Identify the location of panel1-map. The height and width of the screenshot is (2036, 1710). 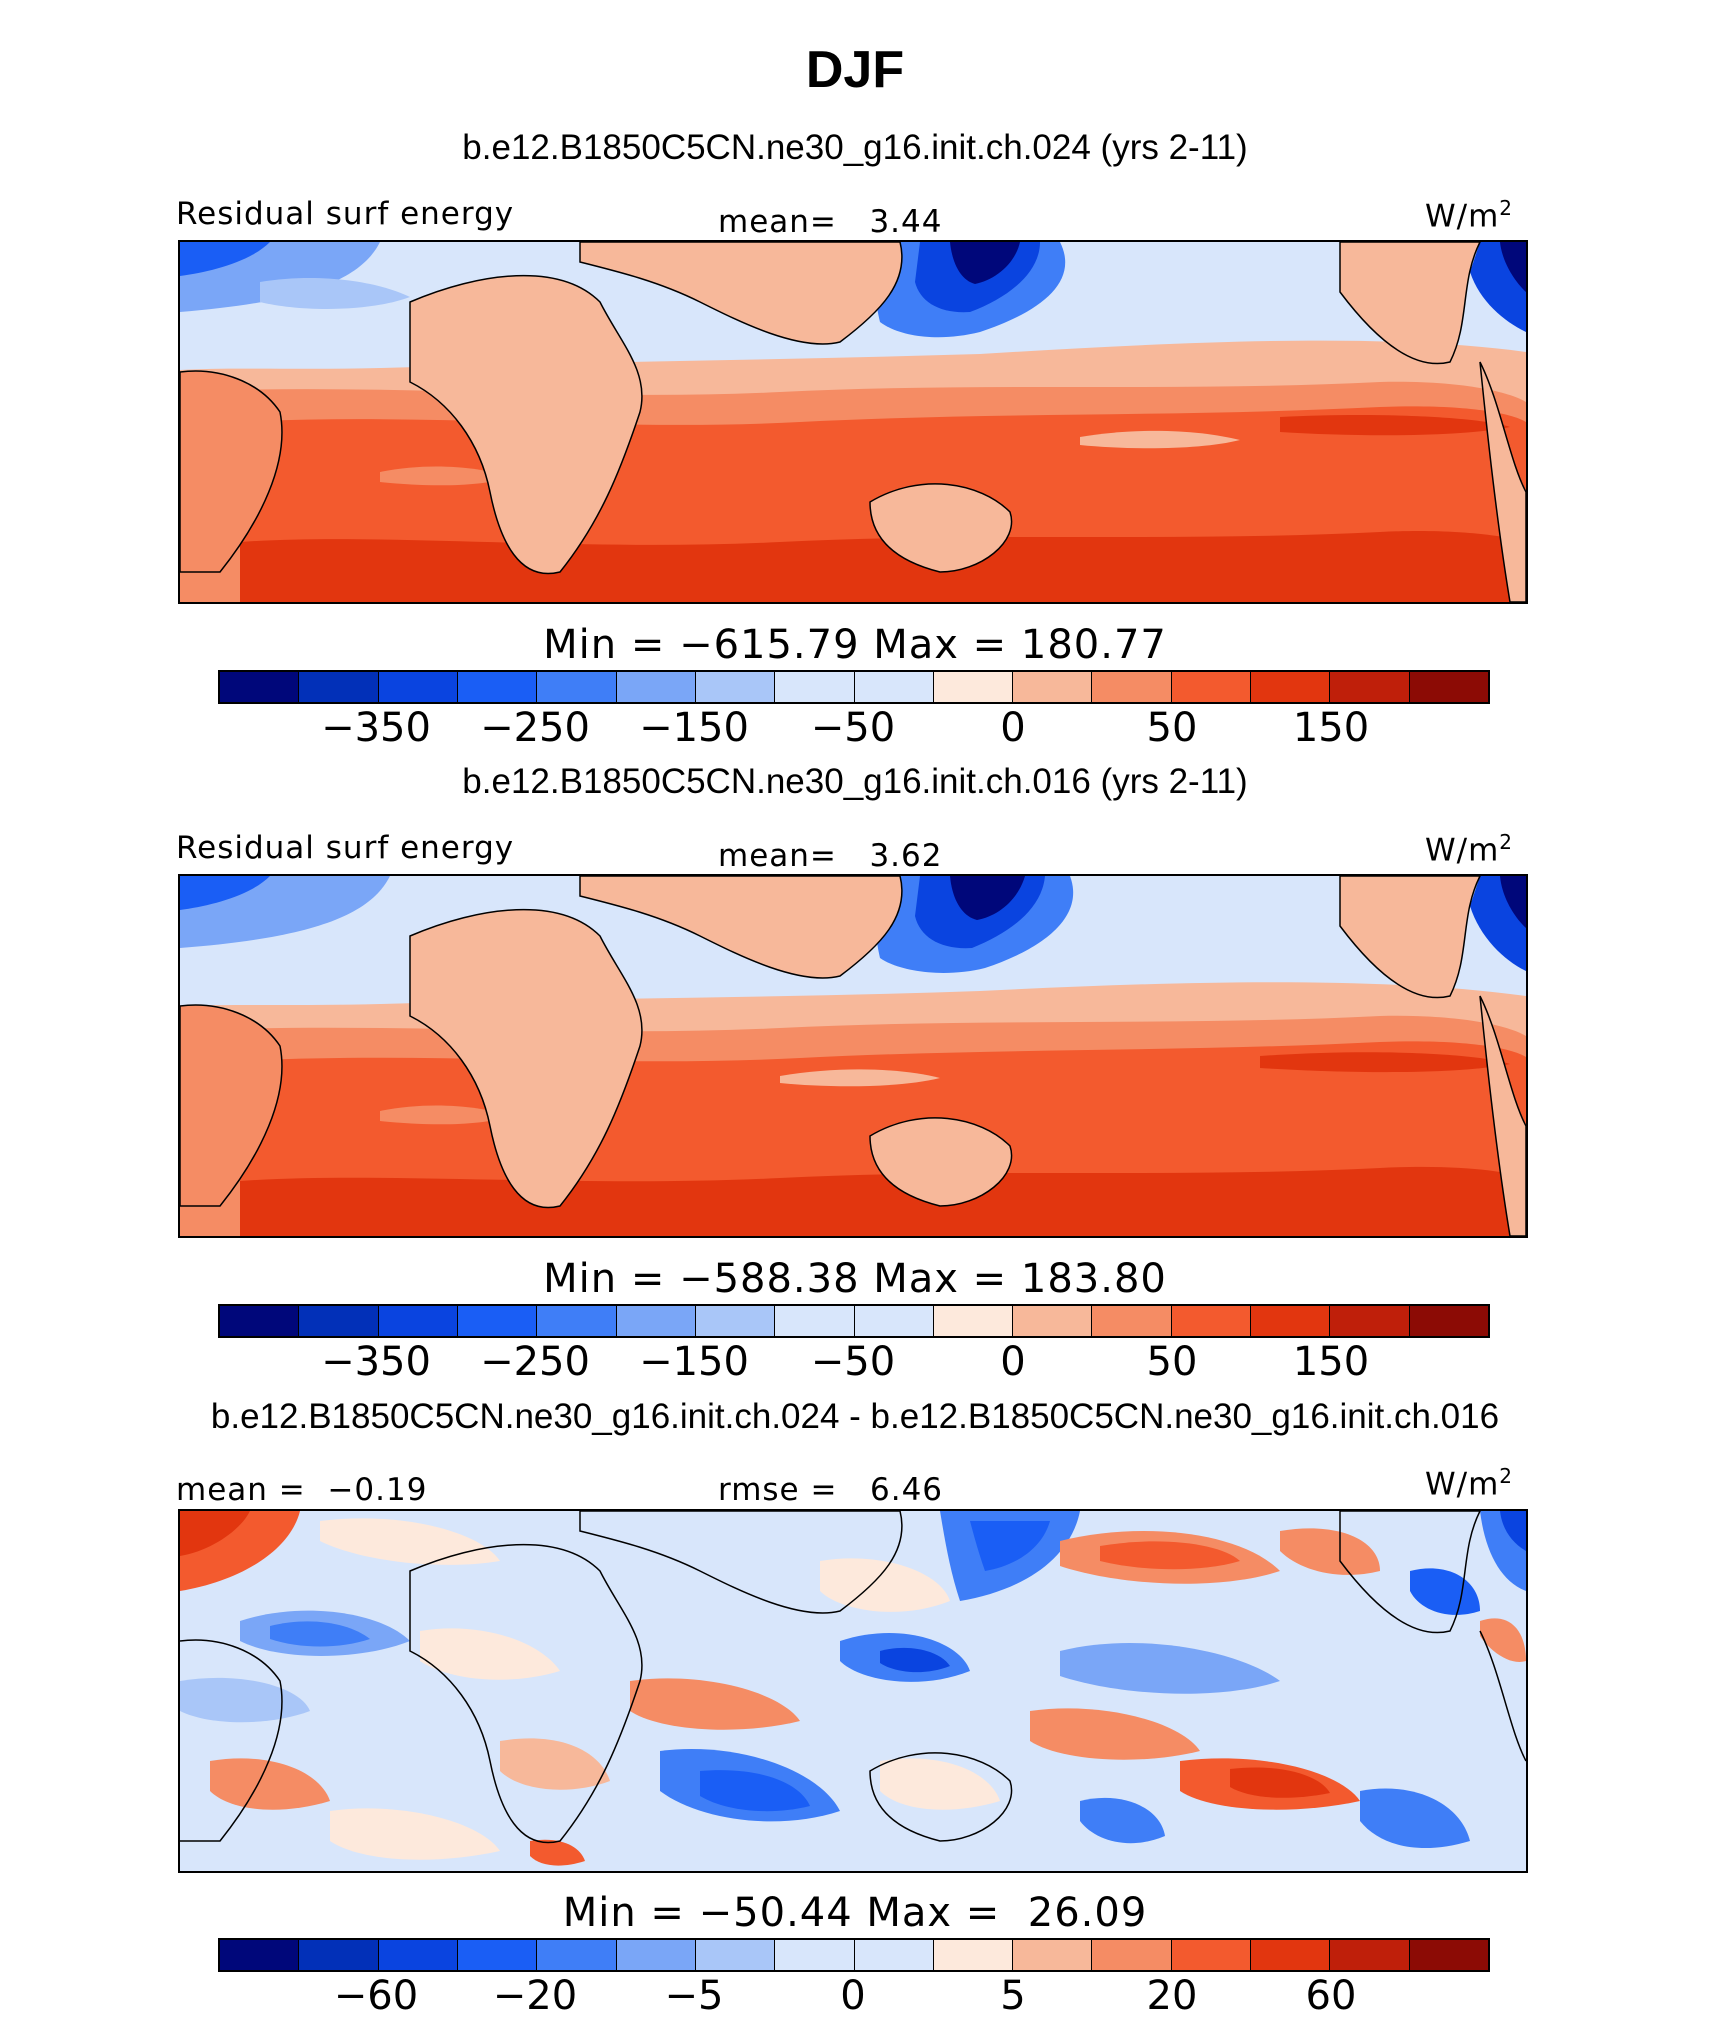
(853, 422).